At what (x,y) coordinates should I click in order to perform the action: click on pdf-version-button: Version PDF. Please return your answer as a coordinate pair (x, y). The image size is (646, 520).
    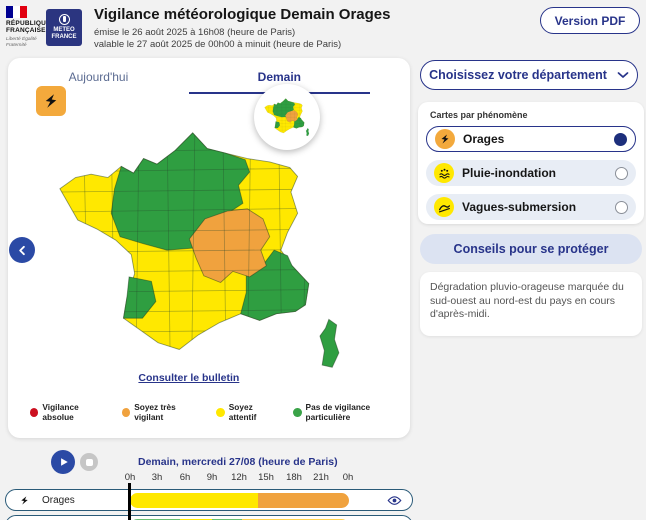
    Looking at the image, I should click on (590, 20).